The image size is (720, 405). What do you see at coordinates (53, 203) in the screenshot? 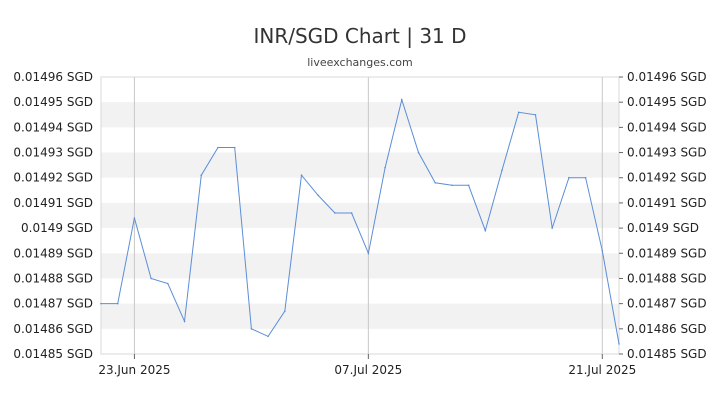
I see `y-tick-label-left: 0.01491 SGD` at bounding box center [53, 203].